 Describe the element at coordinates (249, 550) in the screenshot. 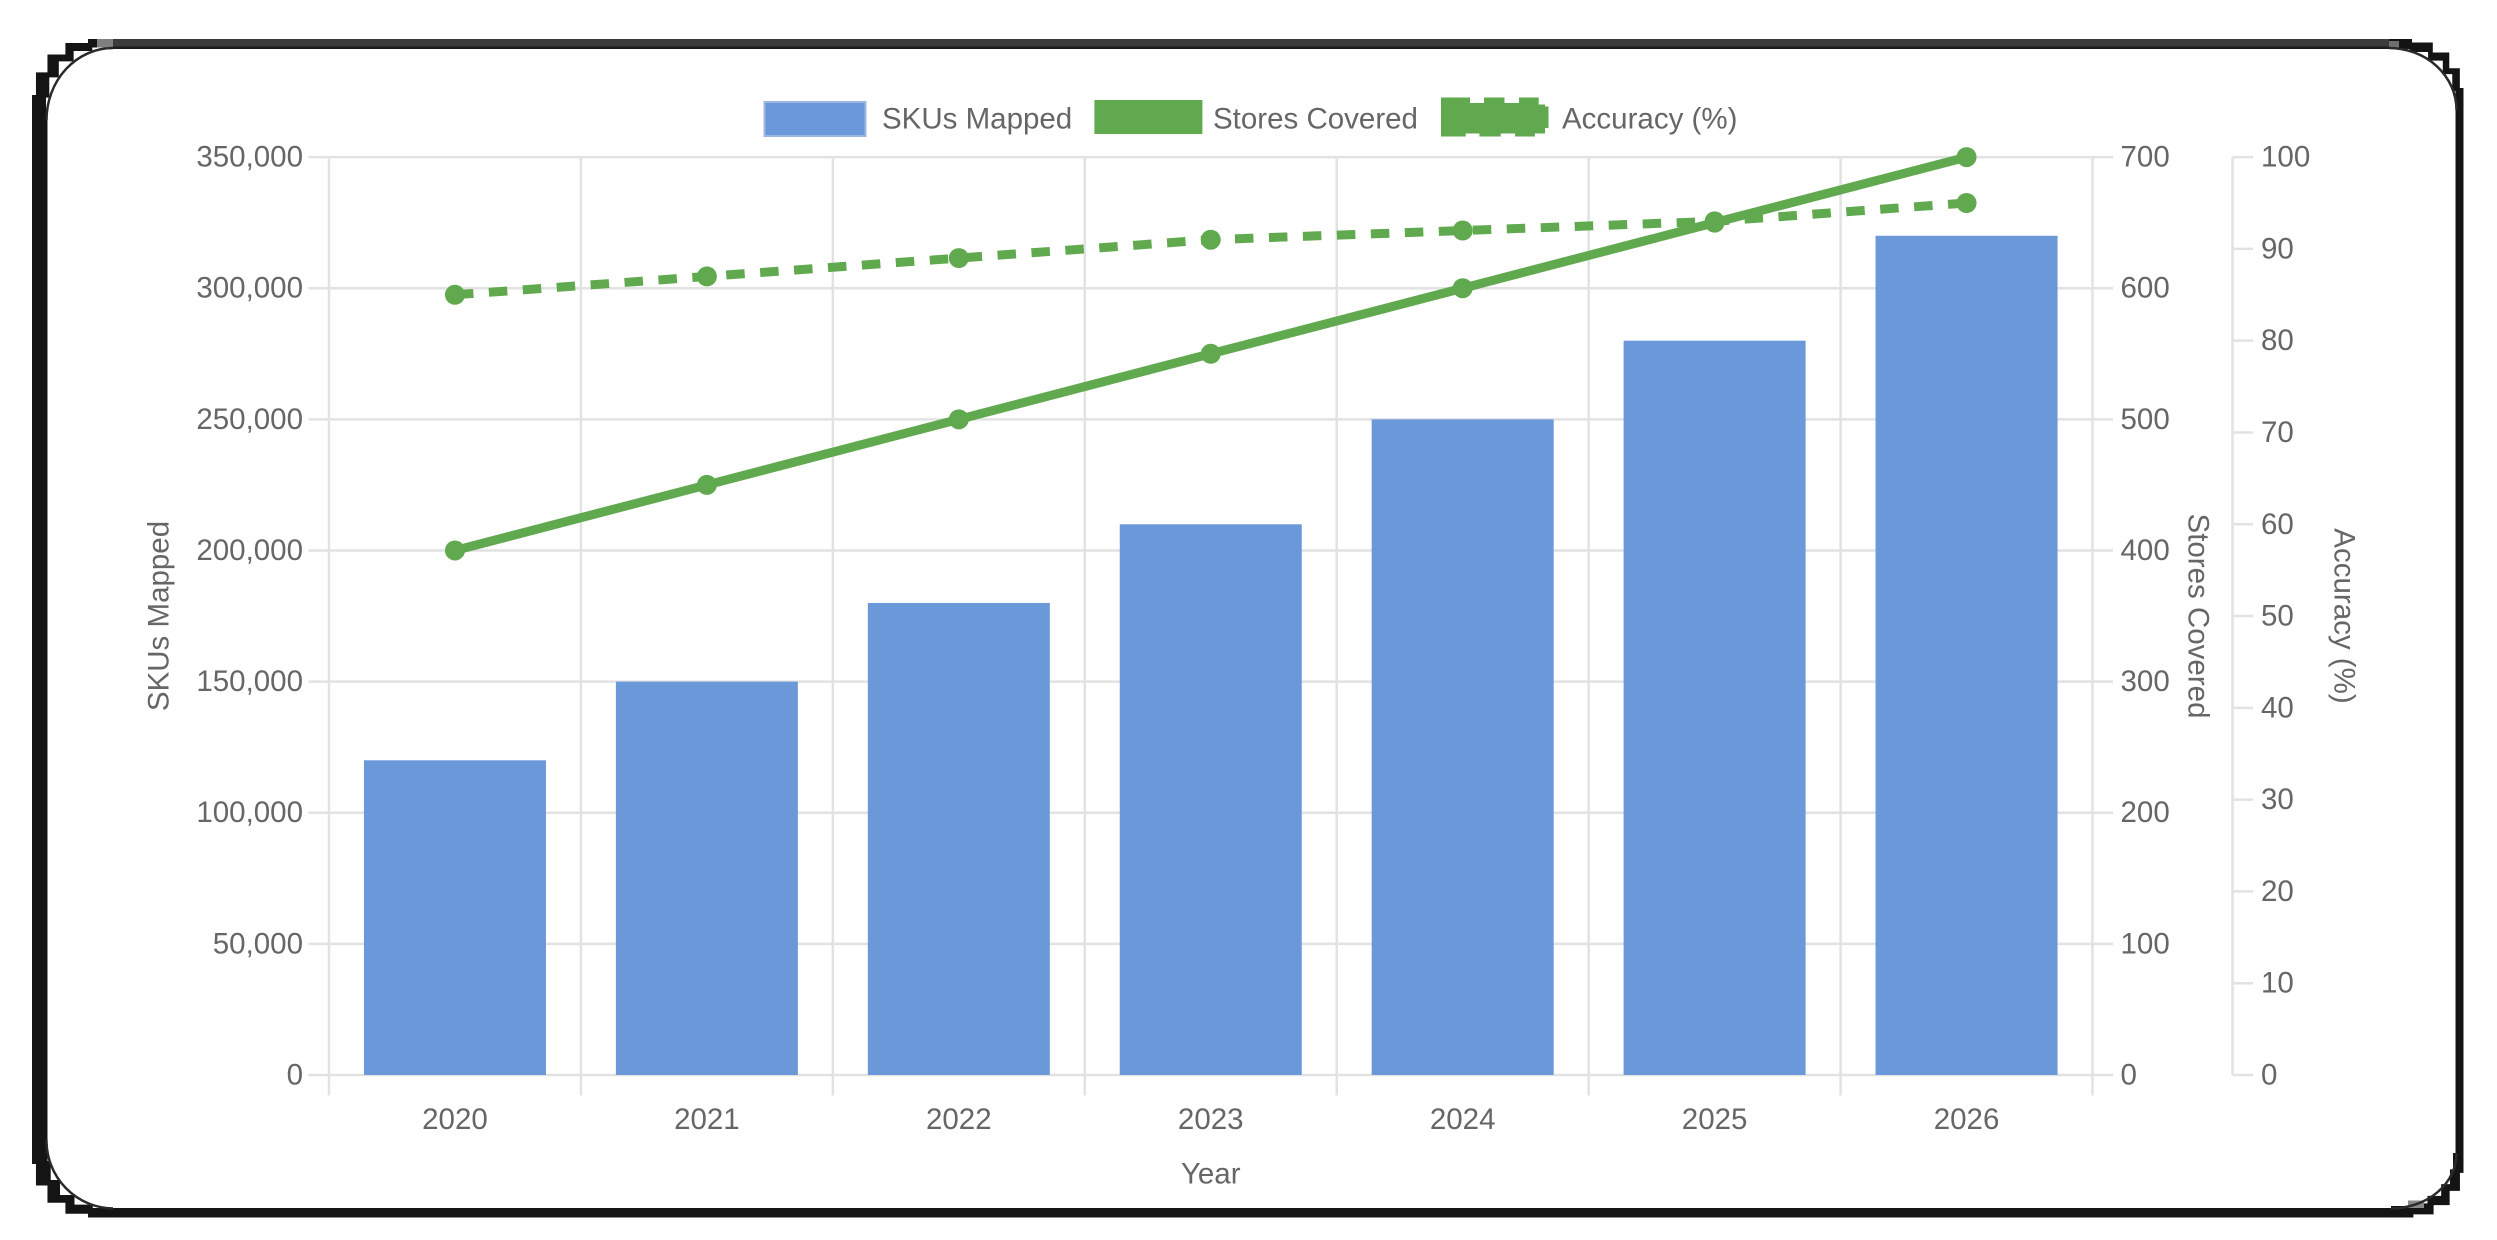

I see `svg-text: 200,000` at that location.